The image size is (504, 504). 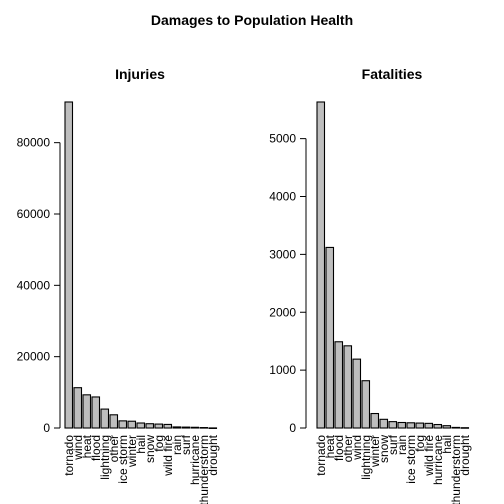 What do you see at coordinates (123, 459) in the screenshot?
I see `panel-1-category-label-6: ice storm` at bounding box center [123, 459].